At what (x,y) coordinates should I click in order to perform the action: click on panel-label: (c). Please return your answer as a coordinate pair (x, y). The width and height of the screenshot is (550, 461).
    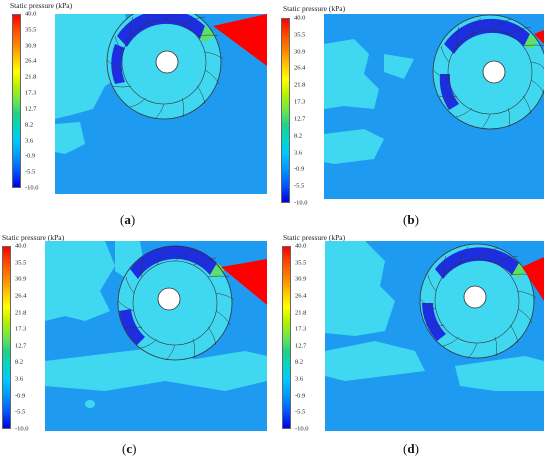
    Looking at the image, I should click on (129, 448).